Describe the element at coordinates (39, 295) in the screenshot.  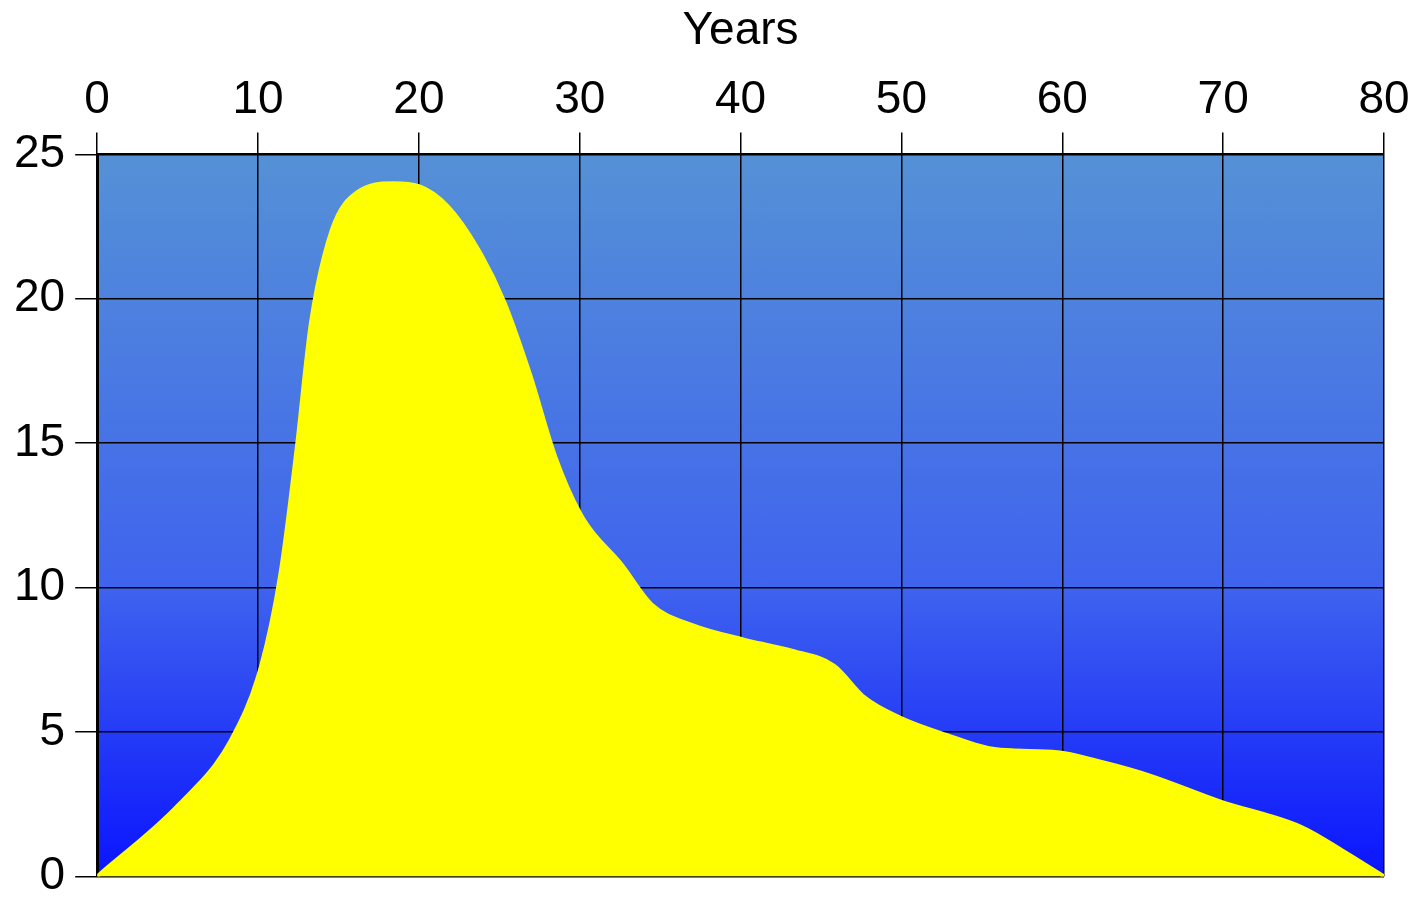
I see `y-tick-label: 20` at that location.